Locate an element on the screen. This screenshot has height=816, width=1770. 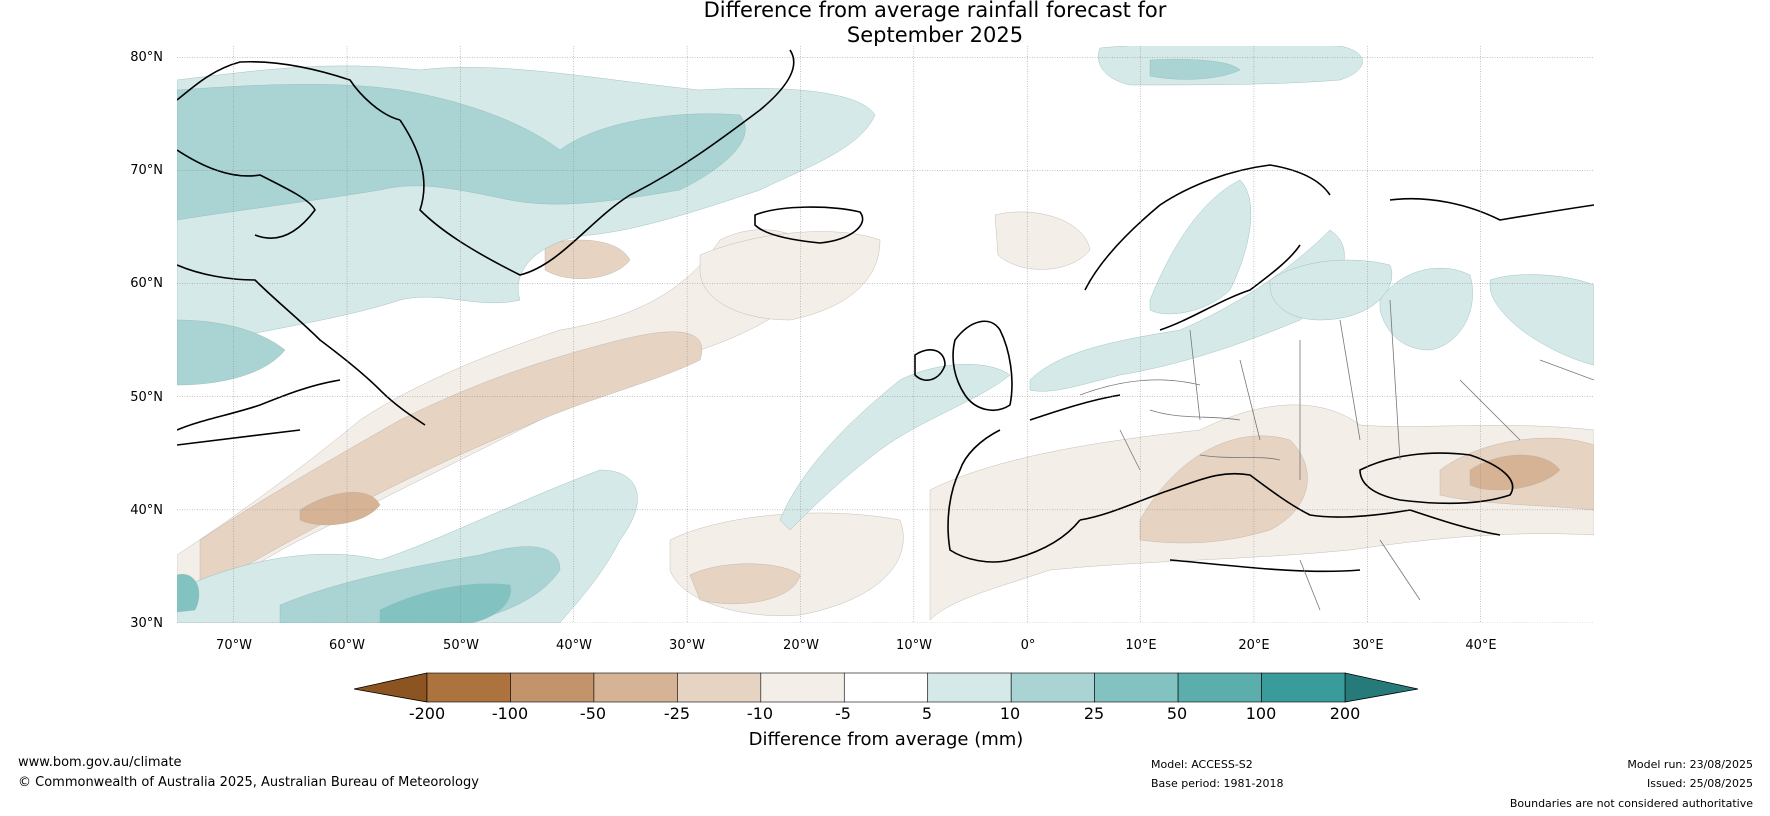
britain-coast is located at coordinates (982, 365).